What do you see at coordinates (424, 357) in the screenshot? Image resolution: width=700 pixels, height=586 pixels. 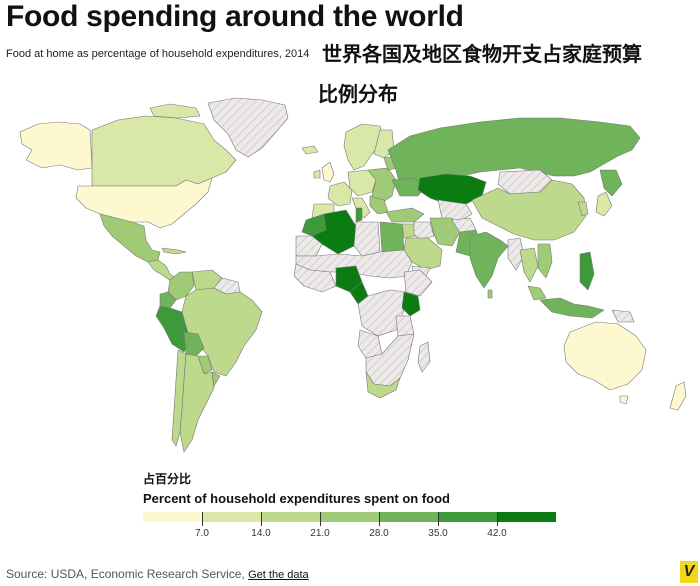 I see `madagascar-region` at bounding box center [424, 357].